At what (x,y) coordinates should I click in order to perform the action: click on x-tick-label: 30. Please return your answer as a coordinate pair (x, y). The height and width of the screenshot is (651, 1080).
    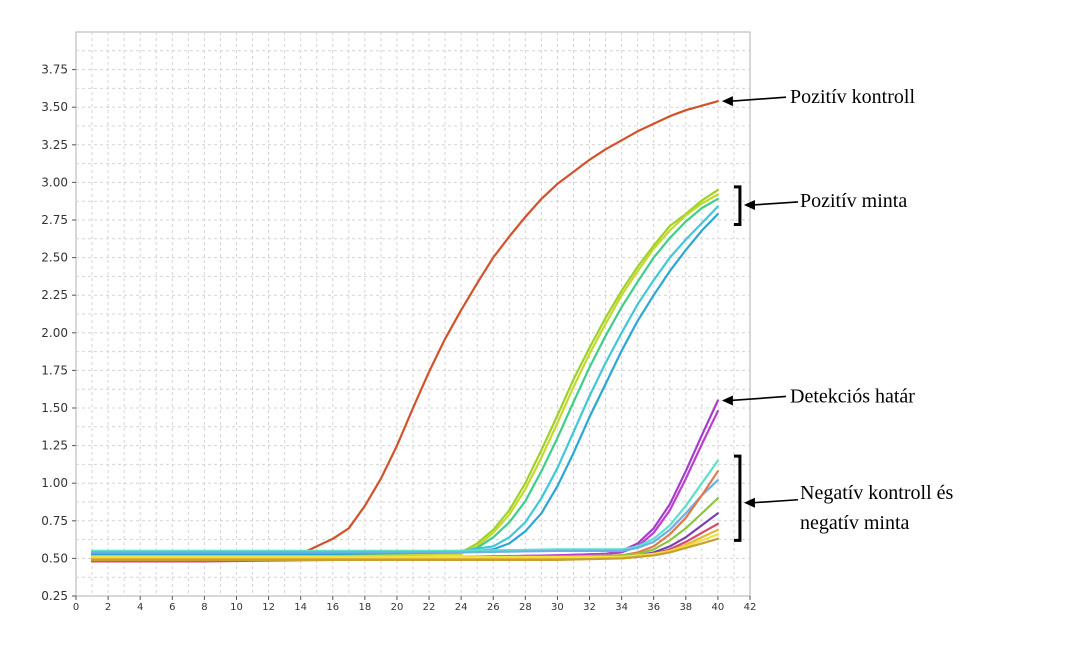
    Looking at the image, I should click on (557, 607).